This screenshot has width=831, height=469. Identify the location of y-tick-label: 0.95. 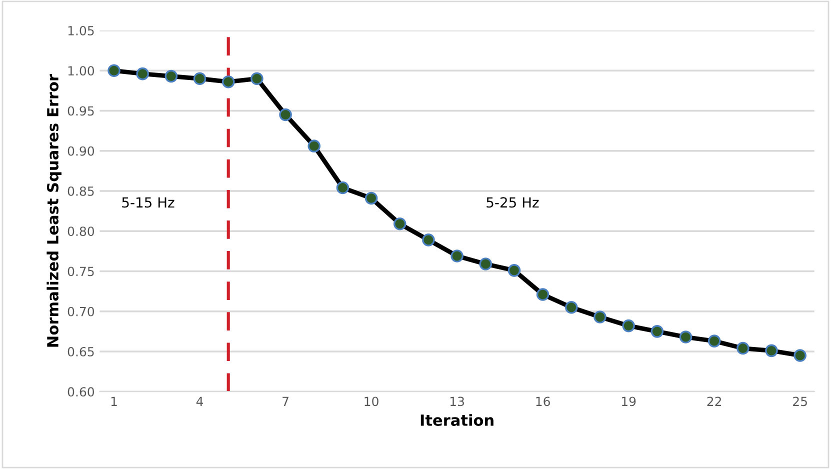
(81, 111).